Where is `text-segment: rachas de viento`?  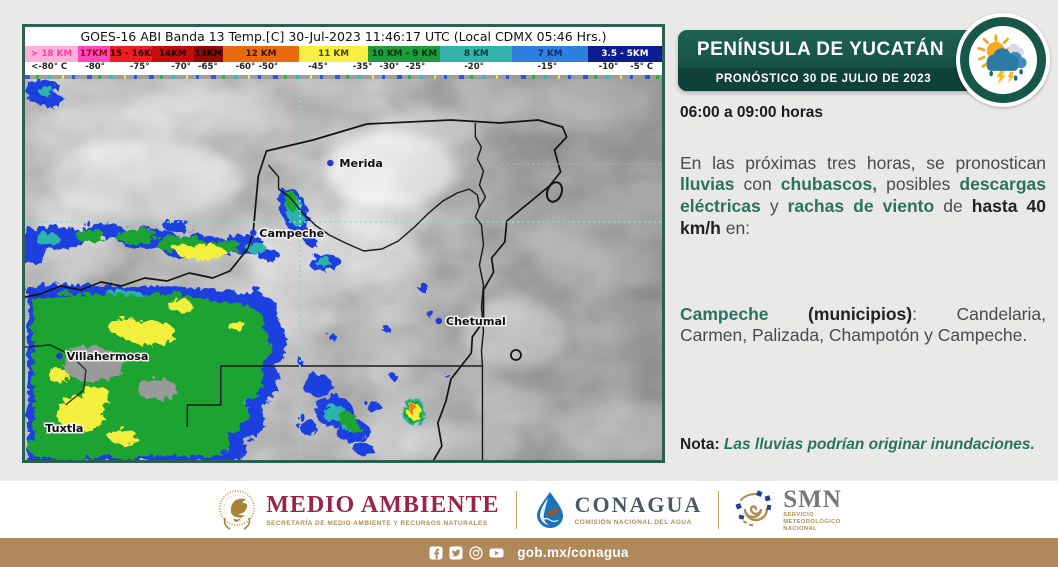 text-segment: rachas de viento is located at coordinates (861, 206).